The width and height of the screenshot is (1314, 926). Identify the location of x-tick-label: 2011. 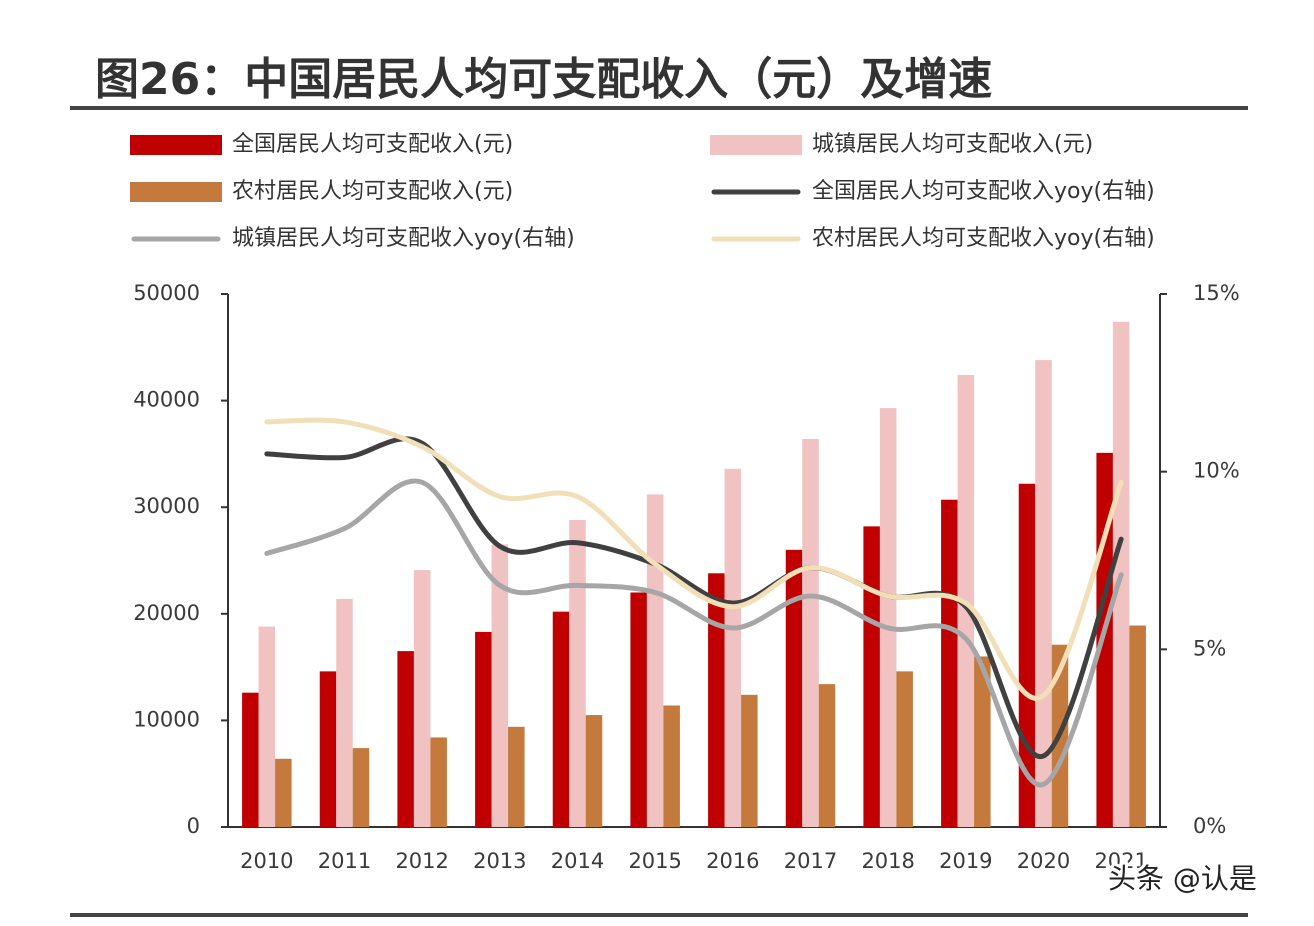
(344, 861).